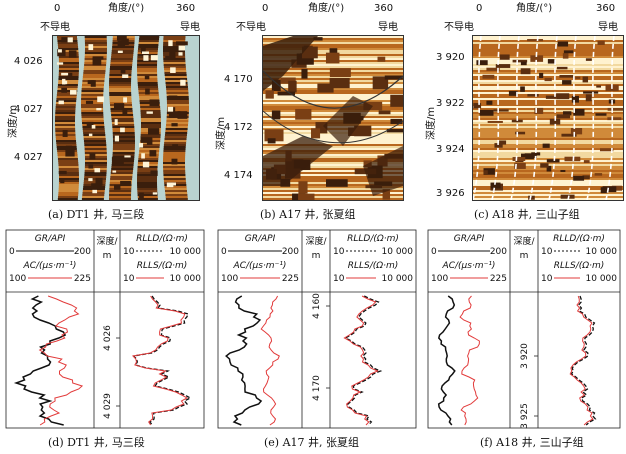  Describe the element at coordinates (190, 27) in the screenshot. I see `panel-a-right-label: 导电` at that location.